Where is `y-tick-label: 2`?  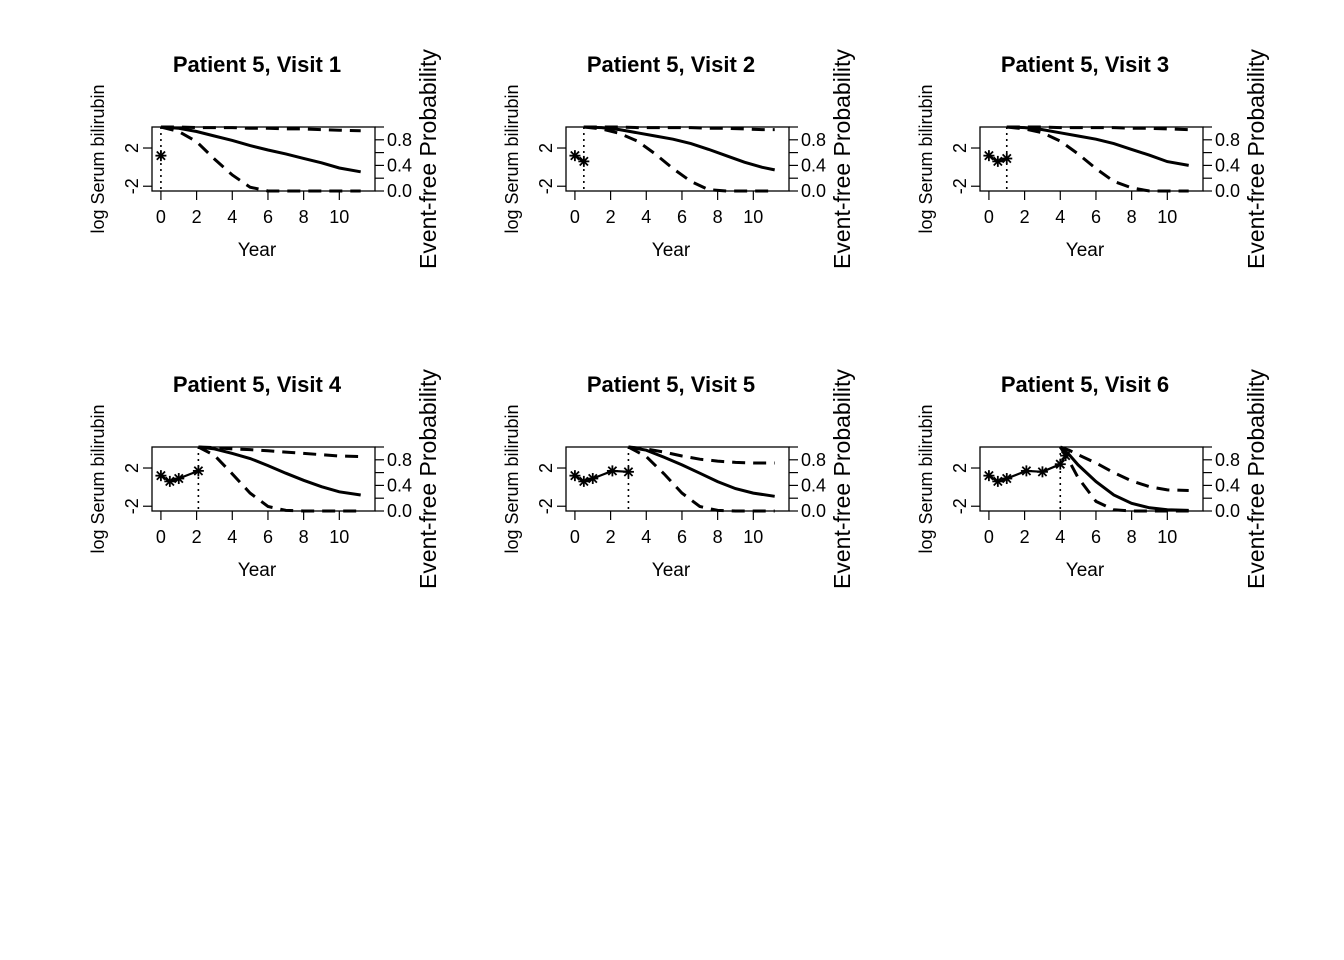
y-tick-label: 2 is located at coordinates (132, 148).